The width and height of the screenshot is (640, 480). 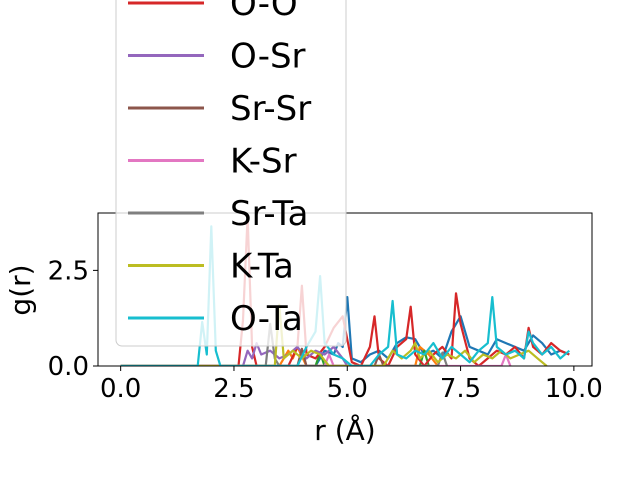 I want to click on x-tick-label: 5.0, so click(x=347, y=389).